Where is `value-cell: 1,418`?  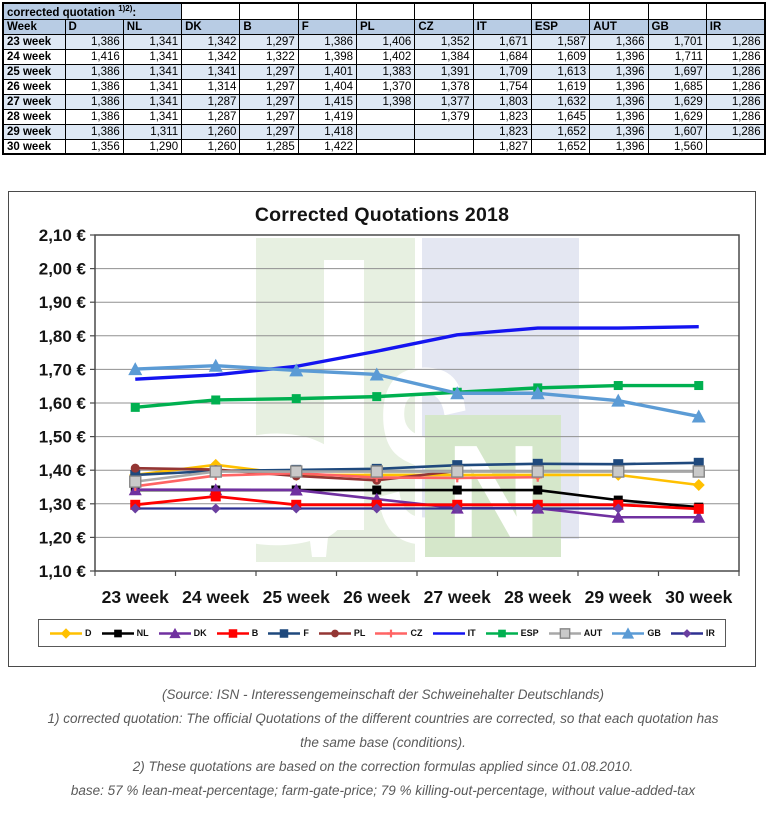 value-cell: 1,418 is located at coordinates (327, 131).